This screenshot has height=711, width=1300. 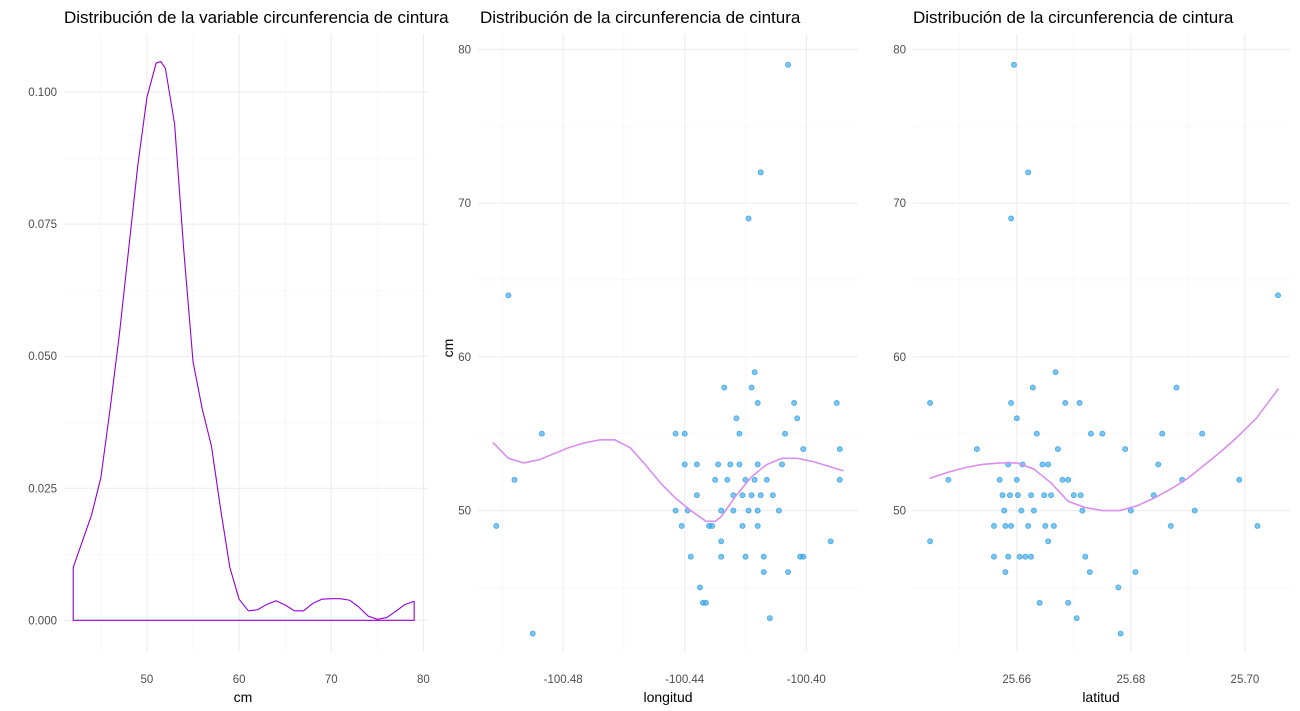 What do you see at coordinates (239, 680) in the screenshot?
I see `x-tick-label: 60` at bounding box center [239, 680].